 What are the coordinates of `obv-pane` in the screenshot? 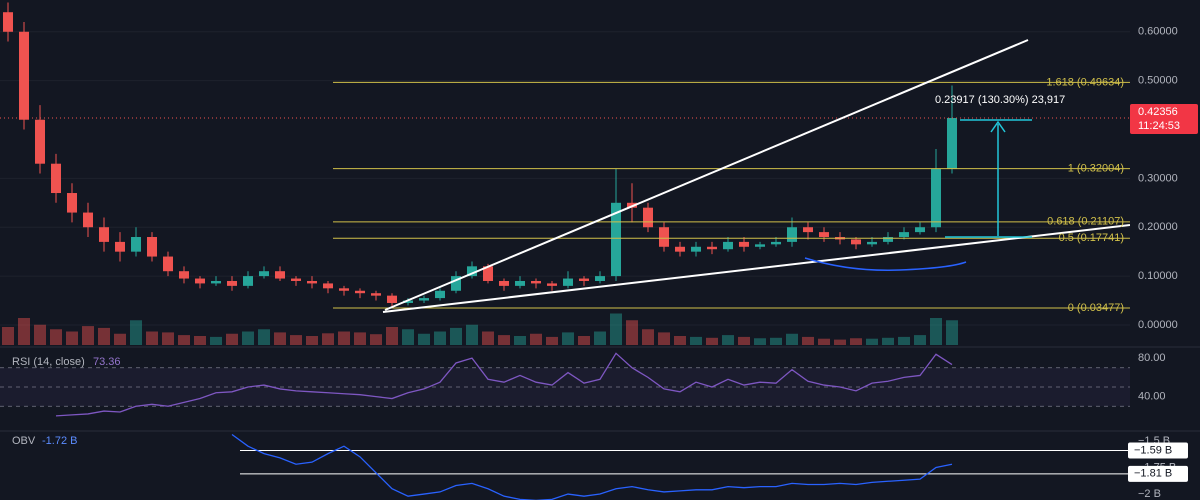 It's located at (680, 466).